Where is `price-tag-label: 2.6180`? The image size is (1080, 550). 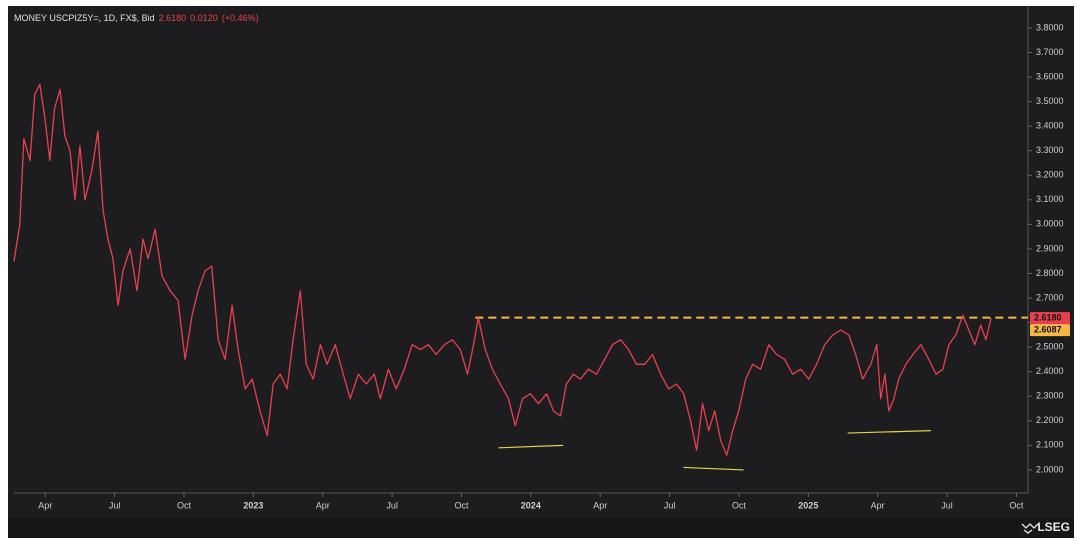 price-tag-label: 2.6180 is located at coordinates (1048, 318).